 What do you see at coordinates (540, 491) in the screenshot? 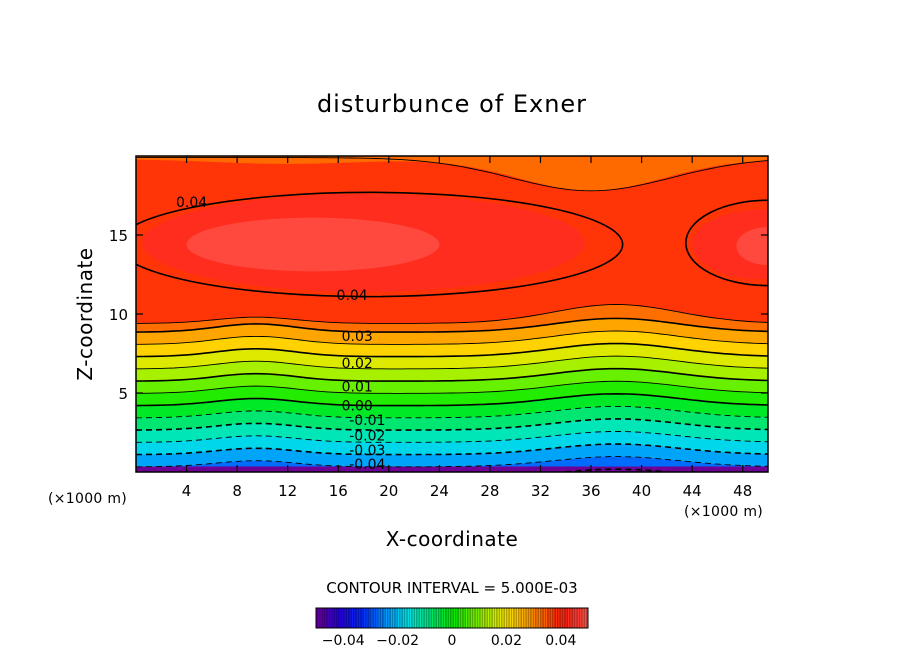
I see `x-tick-label: 32` at bounding box center [540, 491].